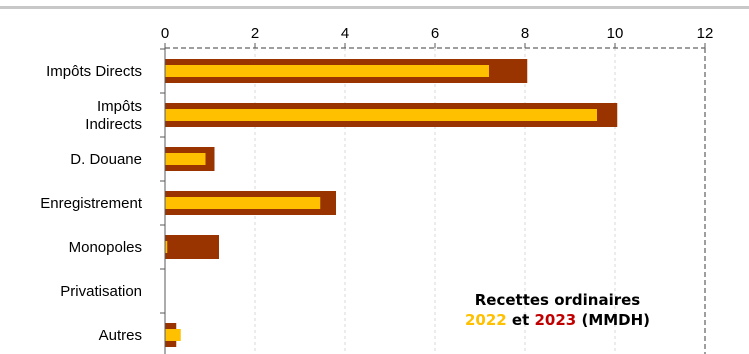 This screenshot has height=354, width=749. What do you see at coordinates (101, 291) in the screenshot?
I see `category-label-5: Privatisation` at bounding box center [101, 291].